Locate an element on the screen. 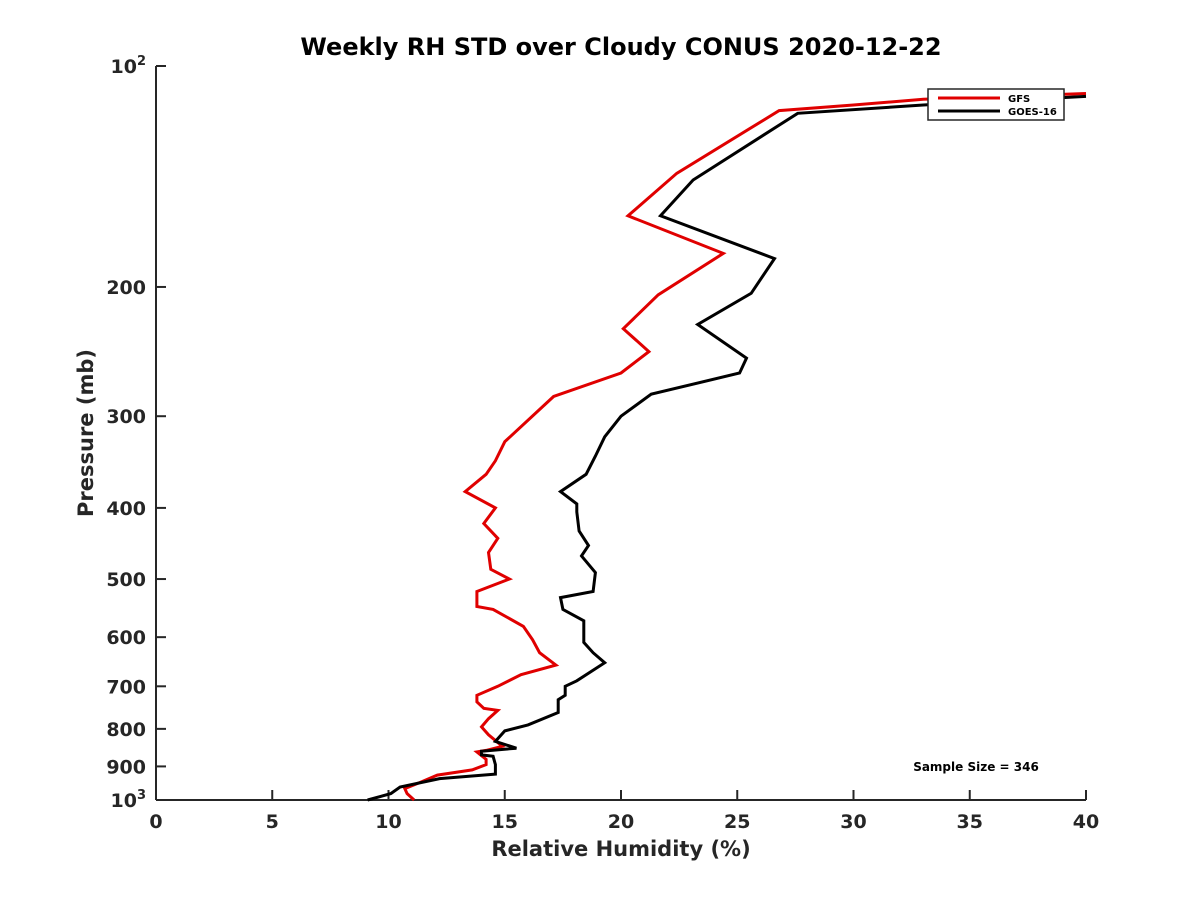  y-tick-label: 10³ is located at coordinates (129, 800).